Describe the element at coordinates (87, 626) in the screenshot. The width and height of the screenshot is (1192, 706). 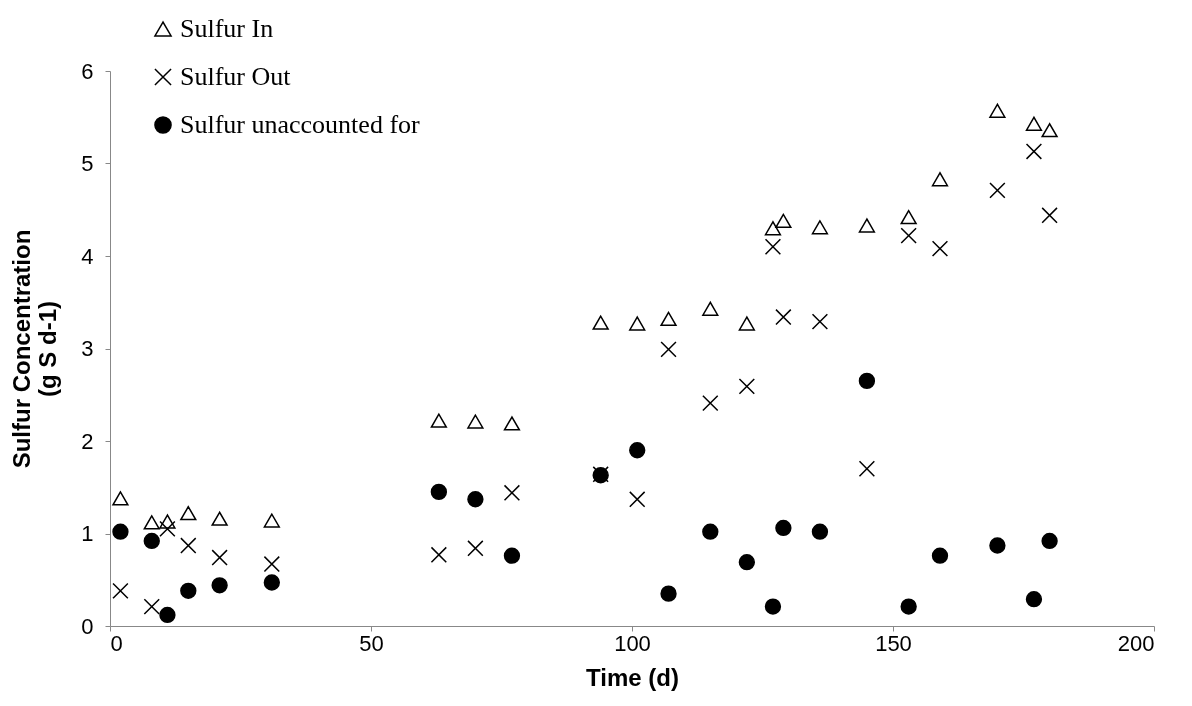
I see `y-tick-label: 0` at that location.